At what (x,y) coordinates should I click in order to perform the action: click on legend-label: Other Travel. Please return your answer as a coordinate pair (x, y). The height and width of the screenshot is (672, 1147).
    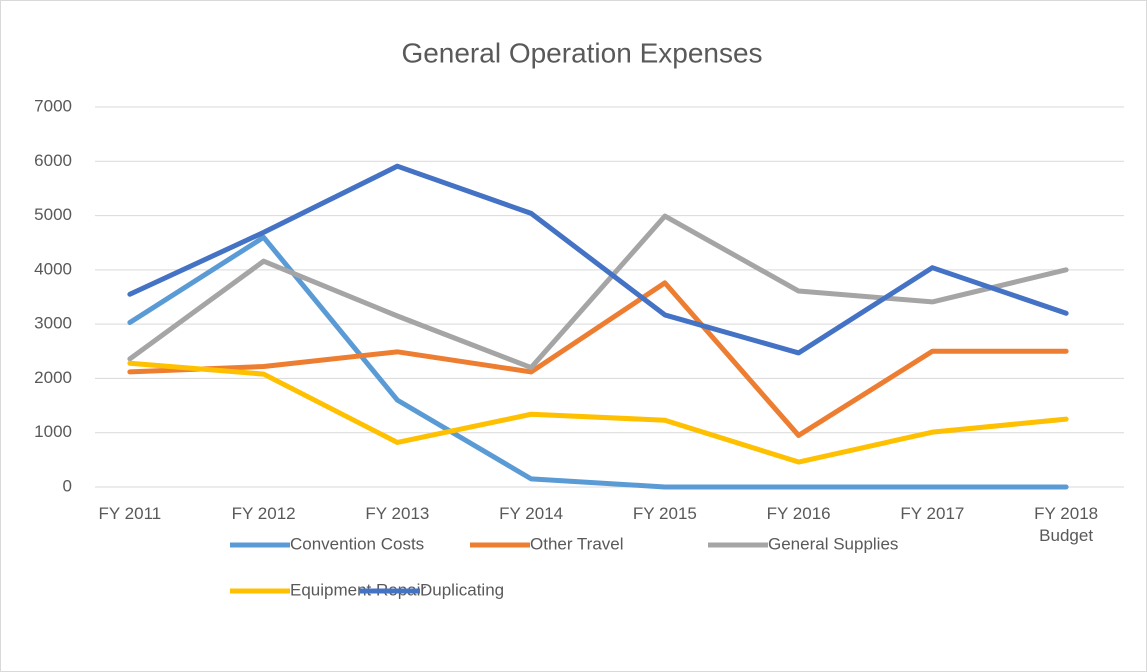
    Looking at the image, I should click on (577, 543).